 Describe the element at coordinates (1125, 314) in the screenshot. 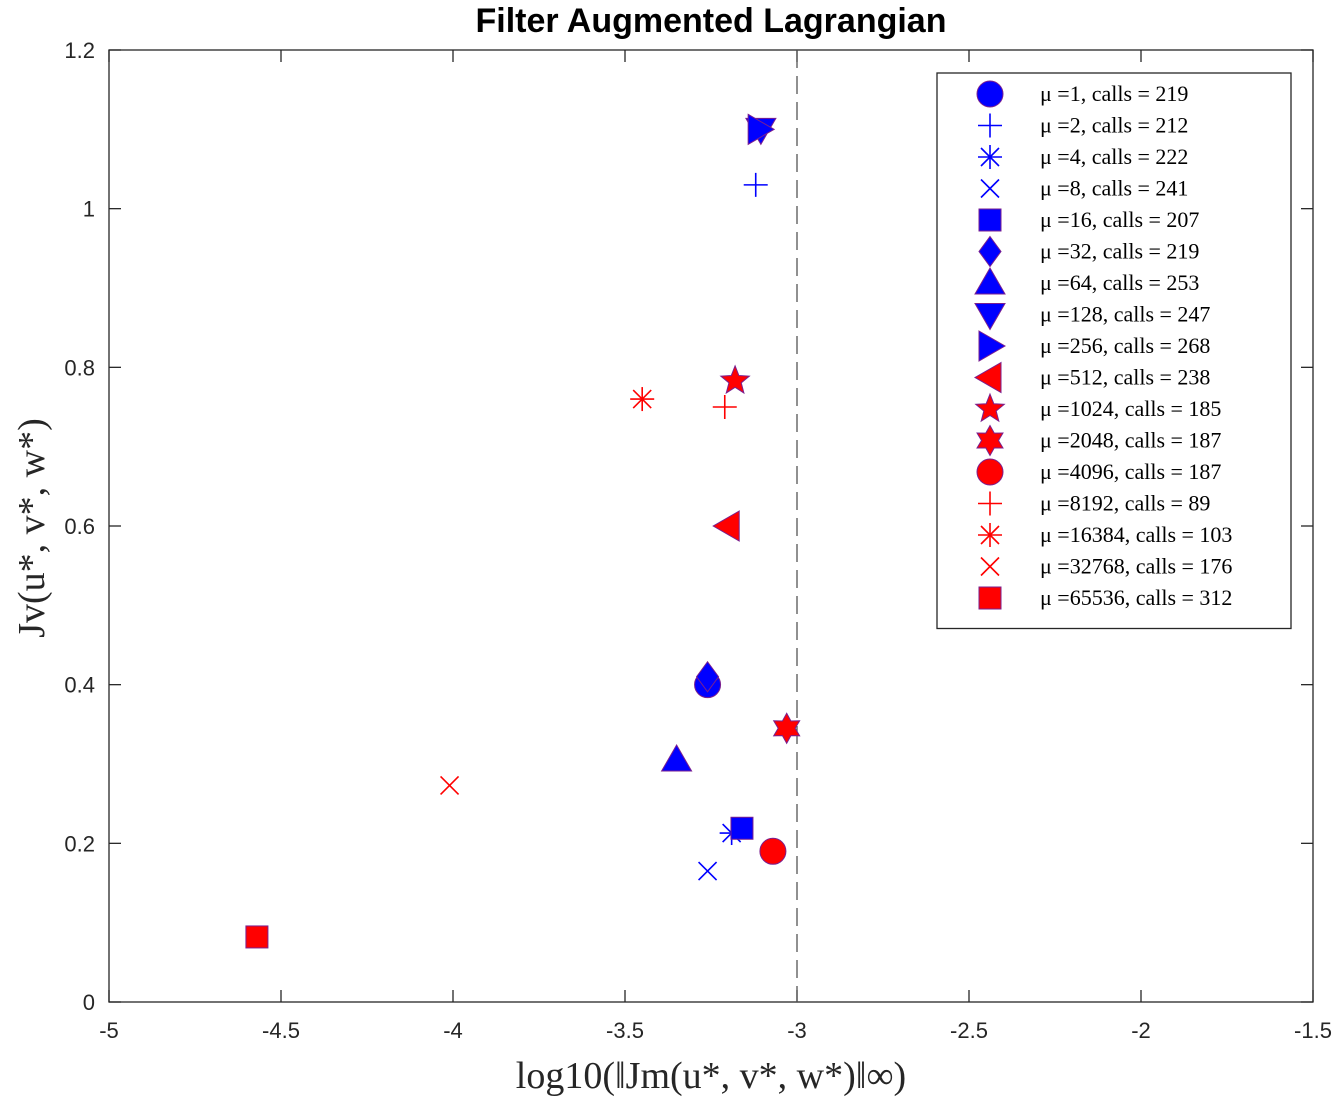

I see `legend-label: μ =128, calls = 247` at that location.